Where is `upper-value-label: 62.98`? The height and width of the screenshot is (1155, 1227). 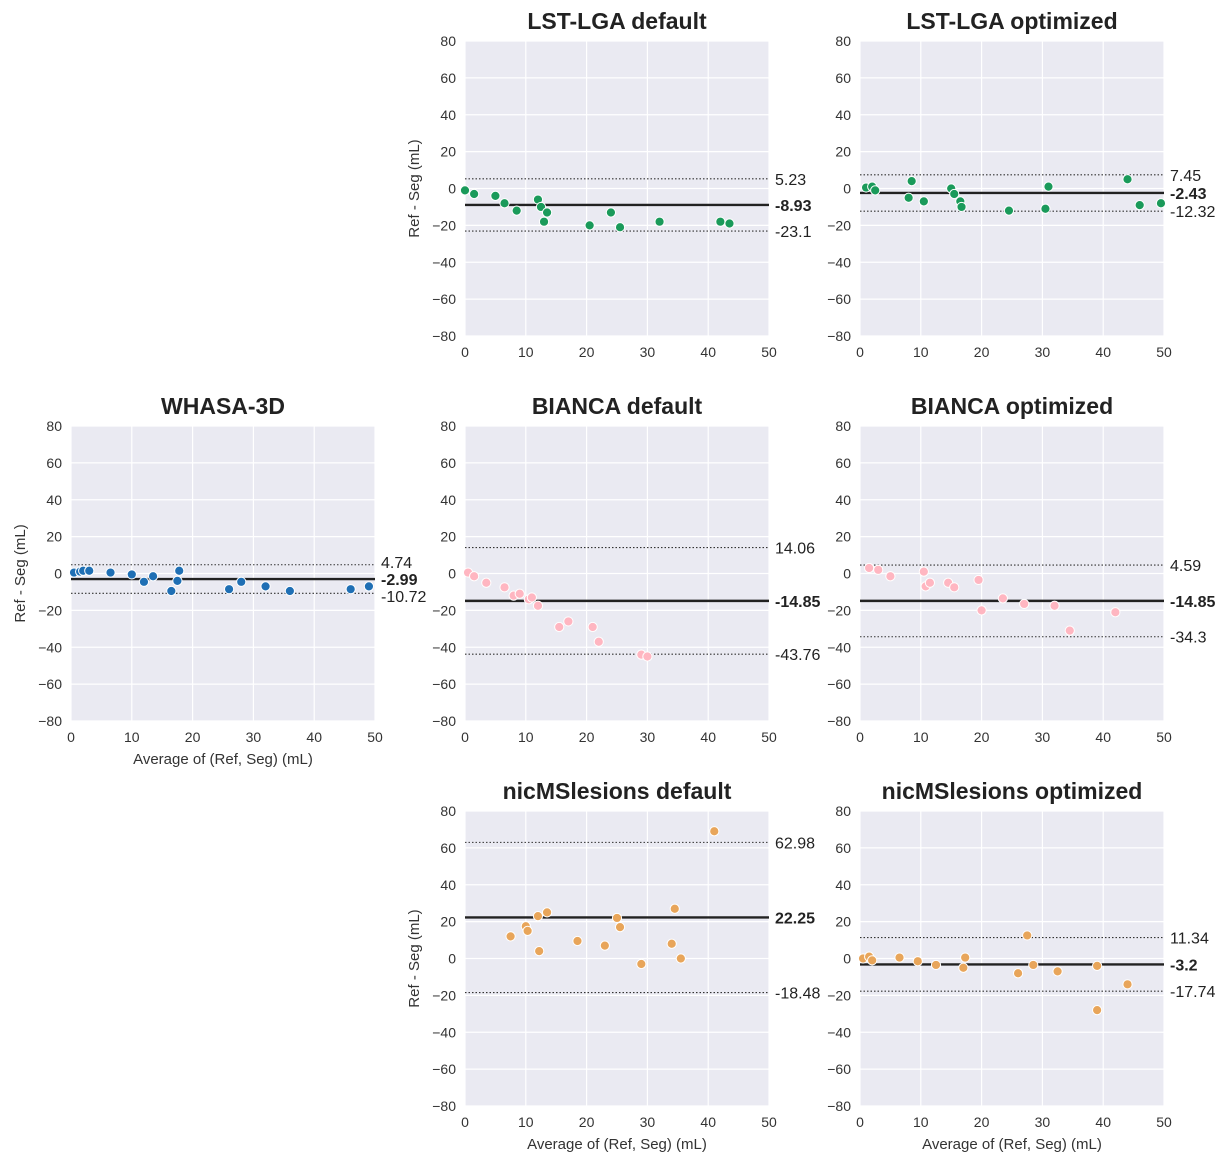 upper-value-label: 62.98 is located at coordinates (795, 843).